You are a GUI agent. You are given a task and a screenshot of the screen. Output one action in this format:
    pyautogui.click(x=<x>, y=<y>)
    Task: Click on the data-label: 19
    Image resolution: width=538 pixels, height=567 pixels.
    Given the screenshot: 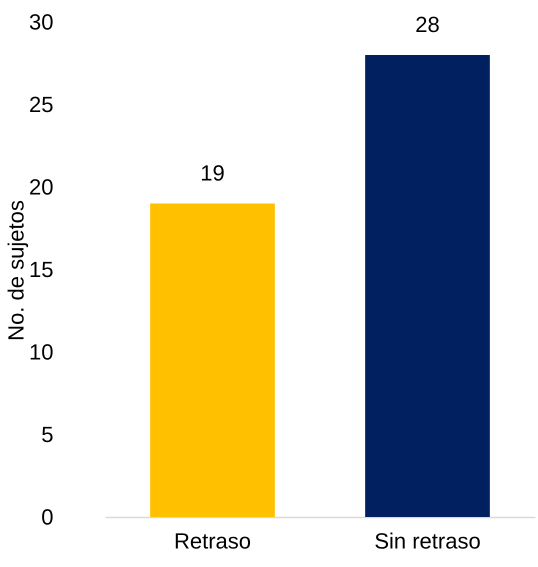 What is the action you would take?
    pyautogui.click(x=212, y=173)
    